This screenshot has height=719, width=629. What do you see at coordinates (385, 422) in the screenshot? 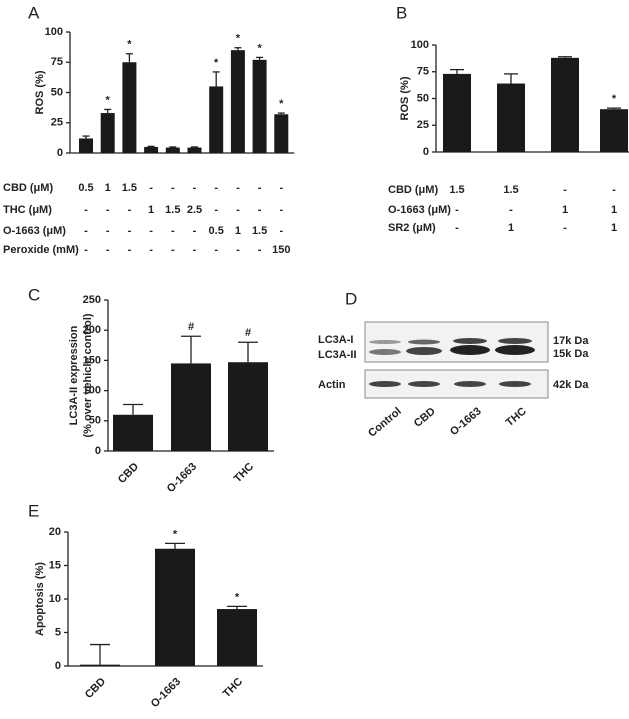
I see `lane-label: Control` at bounding box center [385, 422].